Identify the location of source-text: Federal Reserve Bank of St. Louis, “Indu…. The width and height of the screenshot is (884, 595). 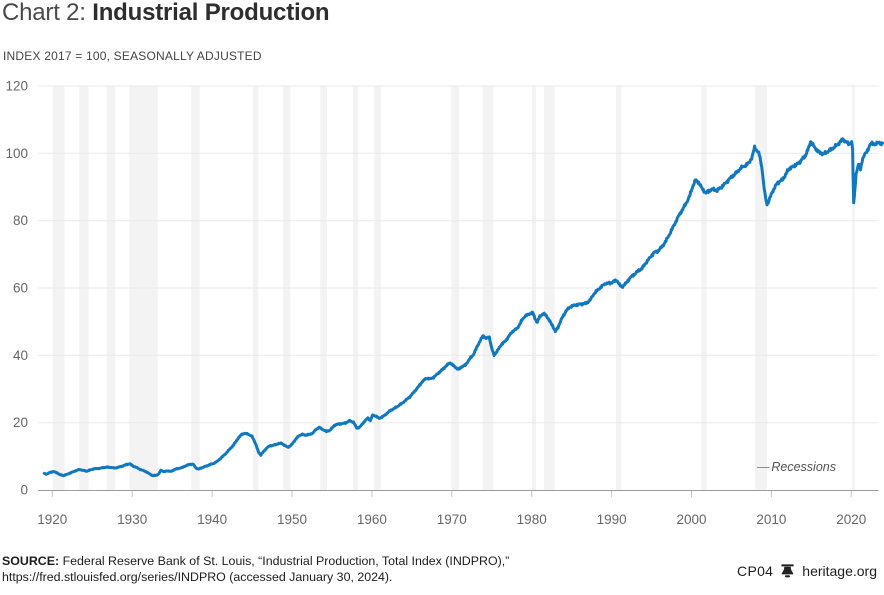
(284, 561).